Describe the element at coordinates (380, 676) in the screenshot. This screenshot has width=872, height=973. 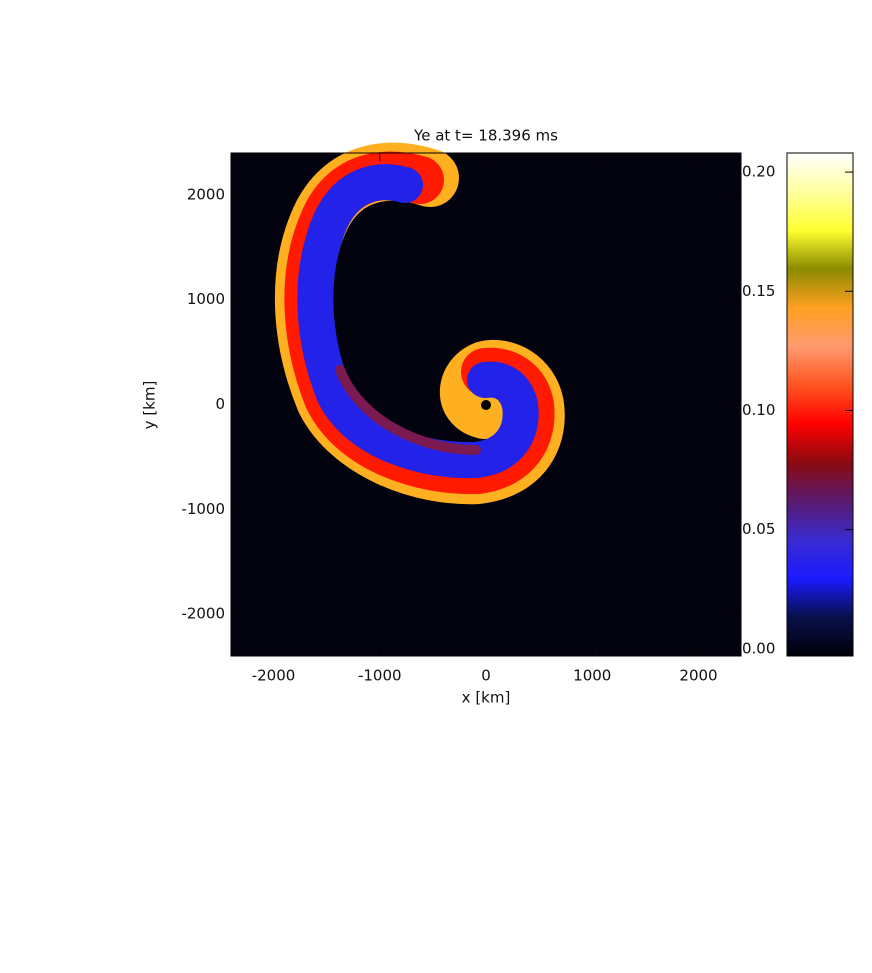
I see `x-tick-label: -1000` at that location.